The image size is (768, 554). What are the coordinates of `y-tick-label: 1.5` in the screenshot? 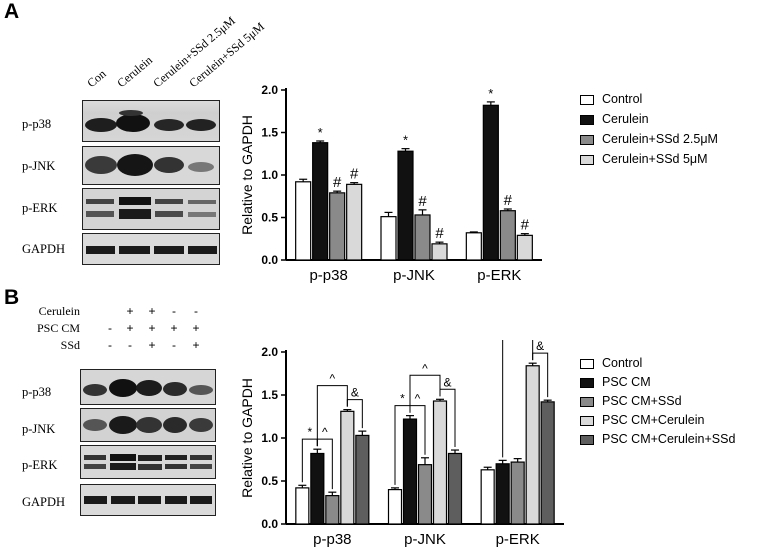 It's located at (269, 395).